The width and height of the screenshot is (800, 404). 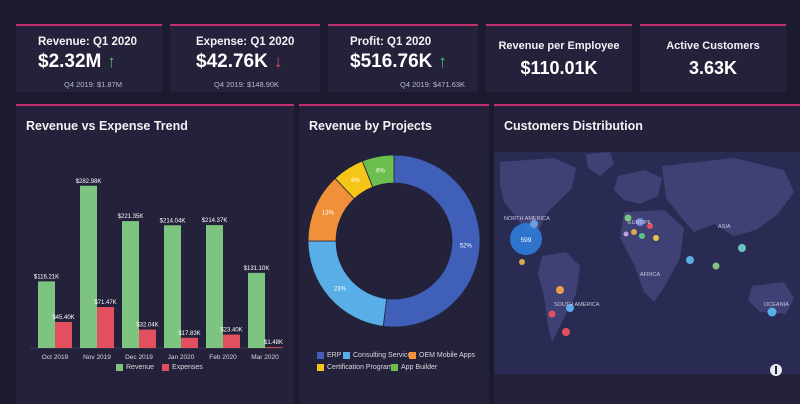 I want to click on x-tick-label: Mar 2020, so click(x=265, y=357).